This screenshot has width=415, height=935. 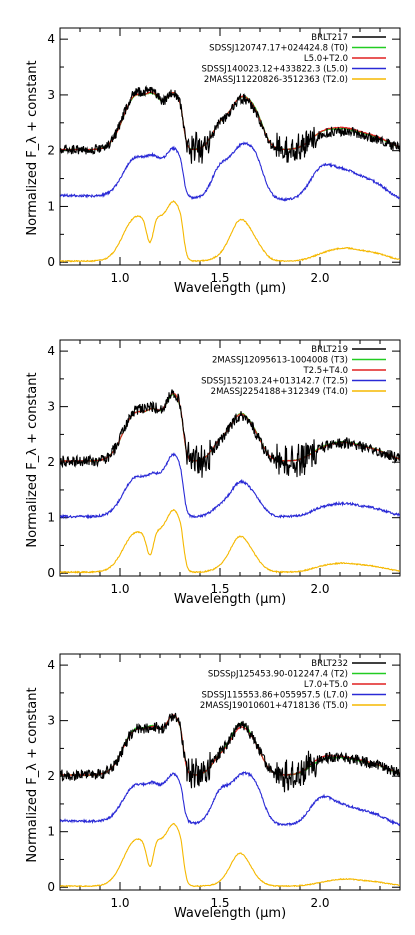 I want to click on legend-label: 2MASSJ12095613-1004008 (T3), so click(x=280, y=361).